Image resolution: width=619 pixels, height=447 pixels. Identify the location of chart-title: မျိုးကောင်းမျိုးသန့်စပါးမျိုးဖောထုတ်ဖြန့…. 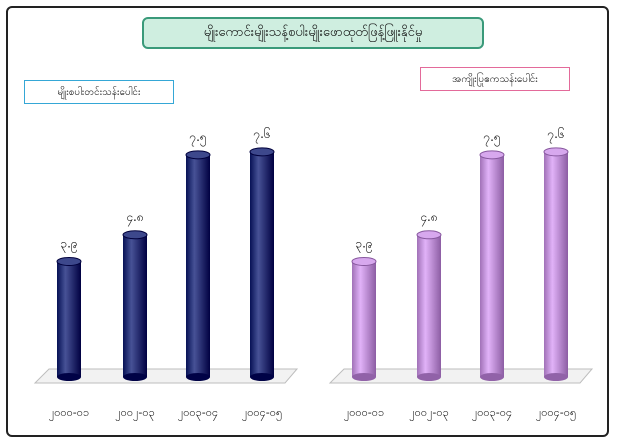
(313, 33).